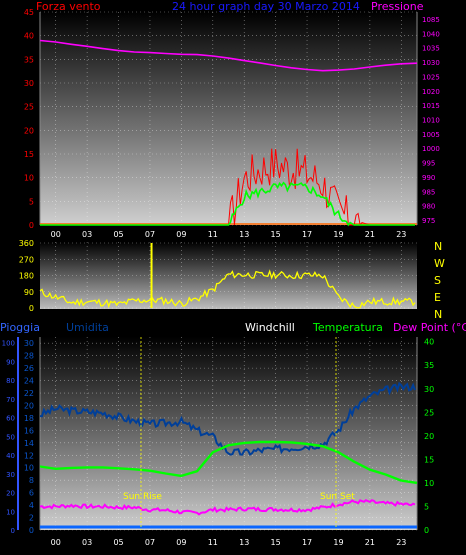  Describe the element at coordinates (266, 6) in the screenshot. I see `chart-title: 24 hour graph day 30 Marzo 2014` at that location.